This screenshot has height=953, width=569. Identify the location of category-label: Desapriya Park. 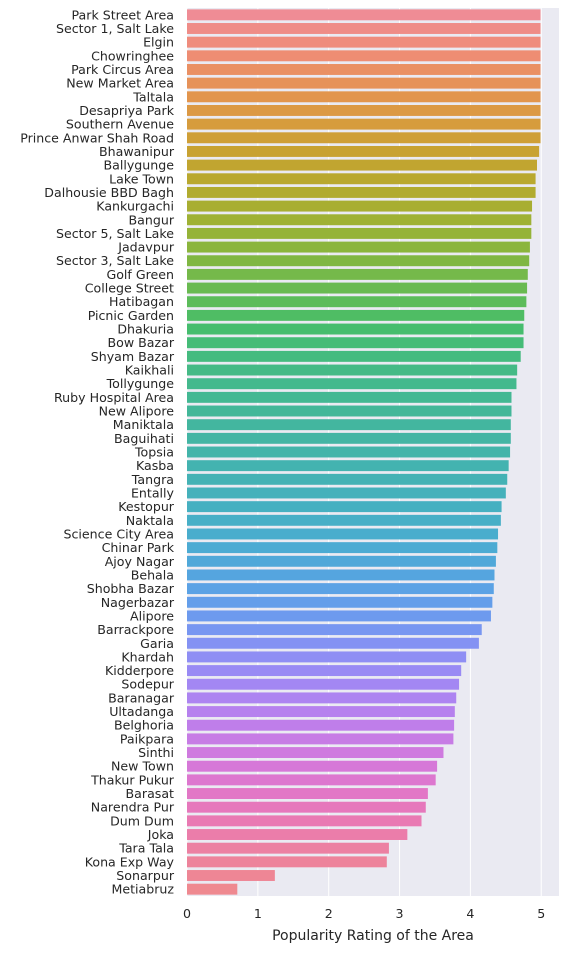
(126, 110).